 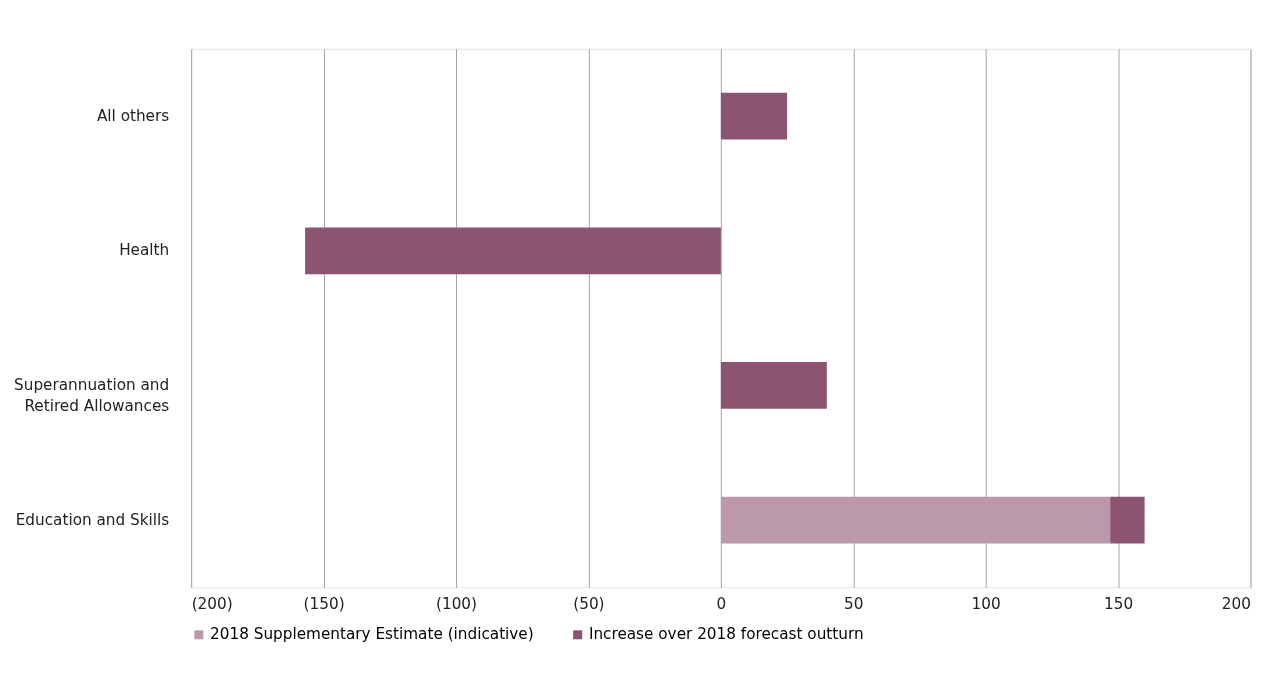 I want to click on legend-label: Increase over 2018 forecast outturn, so click(x=726, y=634).